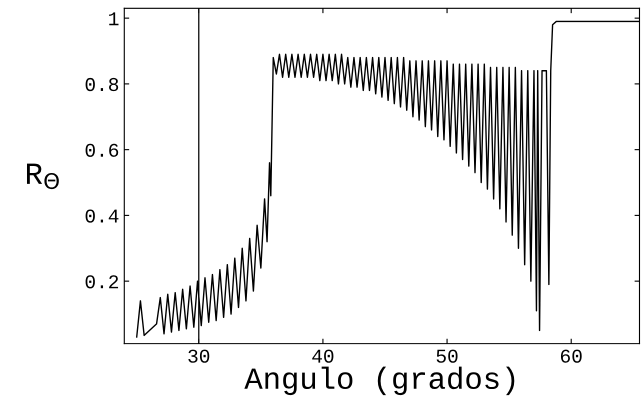  What do you see at coordinates (102, 150) in the screenshot?
I see `y-tick-label: 0.6` at bounding box center [102, 150].